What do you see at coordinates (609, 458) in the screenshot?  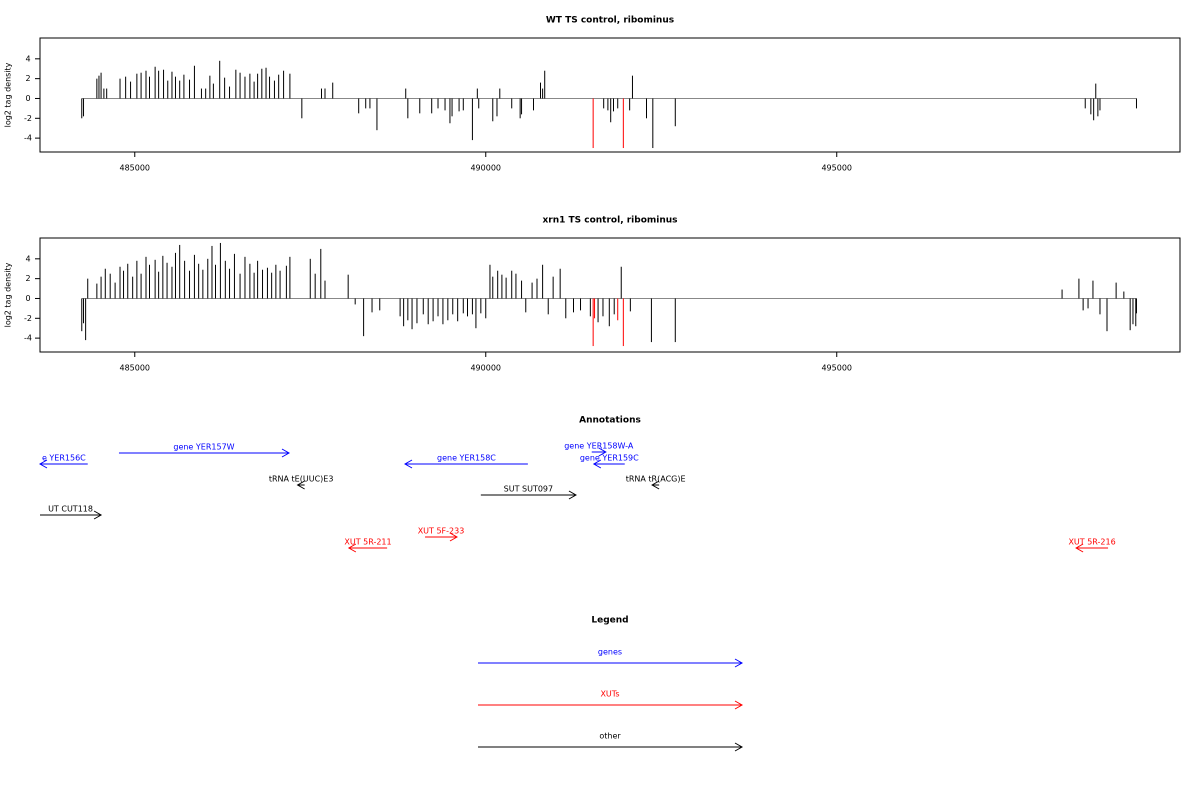 I see `feature-label: gene YER159C` at bounding box center [609, 458].